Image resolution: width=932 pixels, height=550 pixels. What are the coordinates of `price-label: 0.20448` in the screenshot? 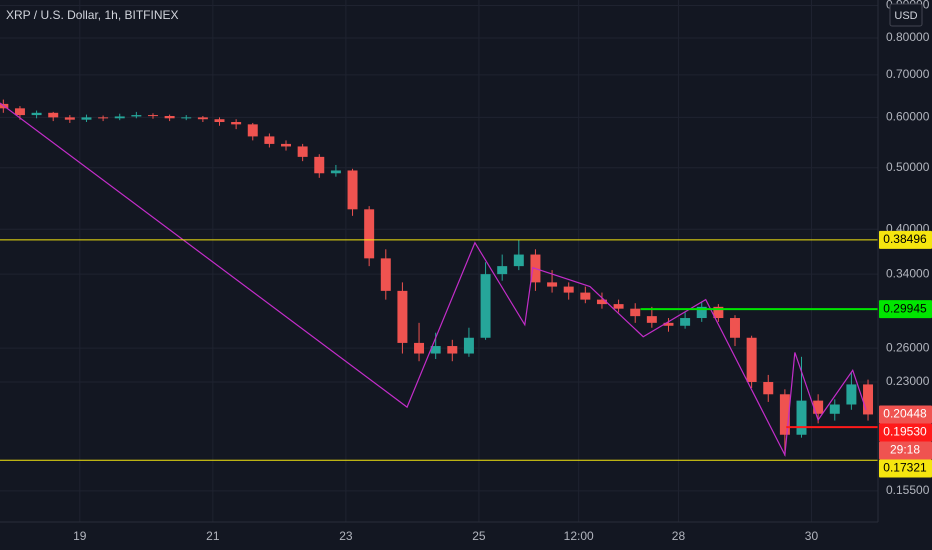 It's located at (905, 414).